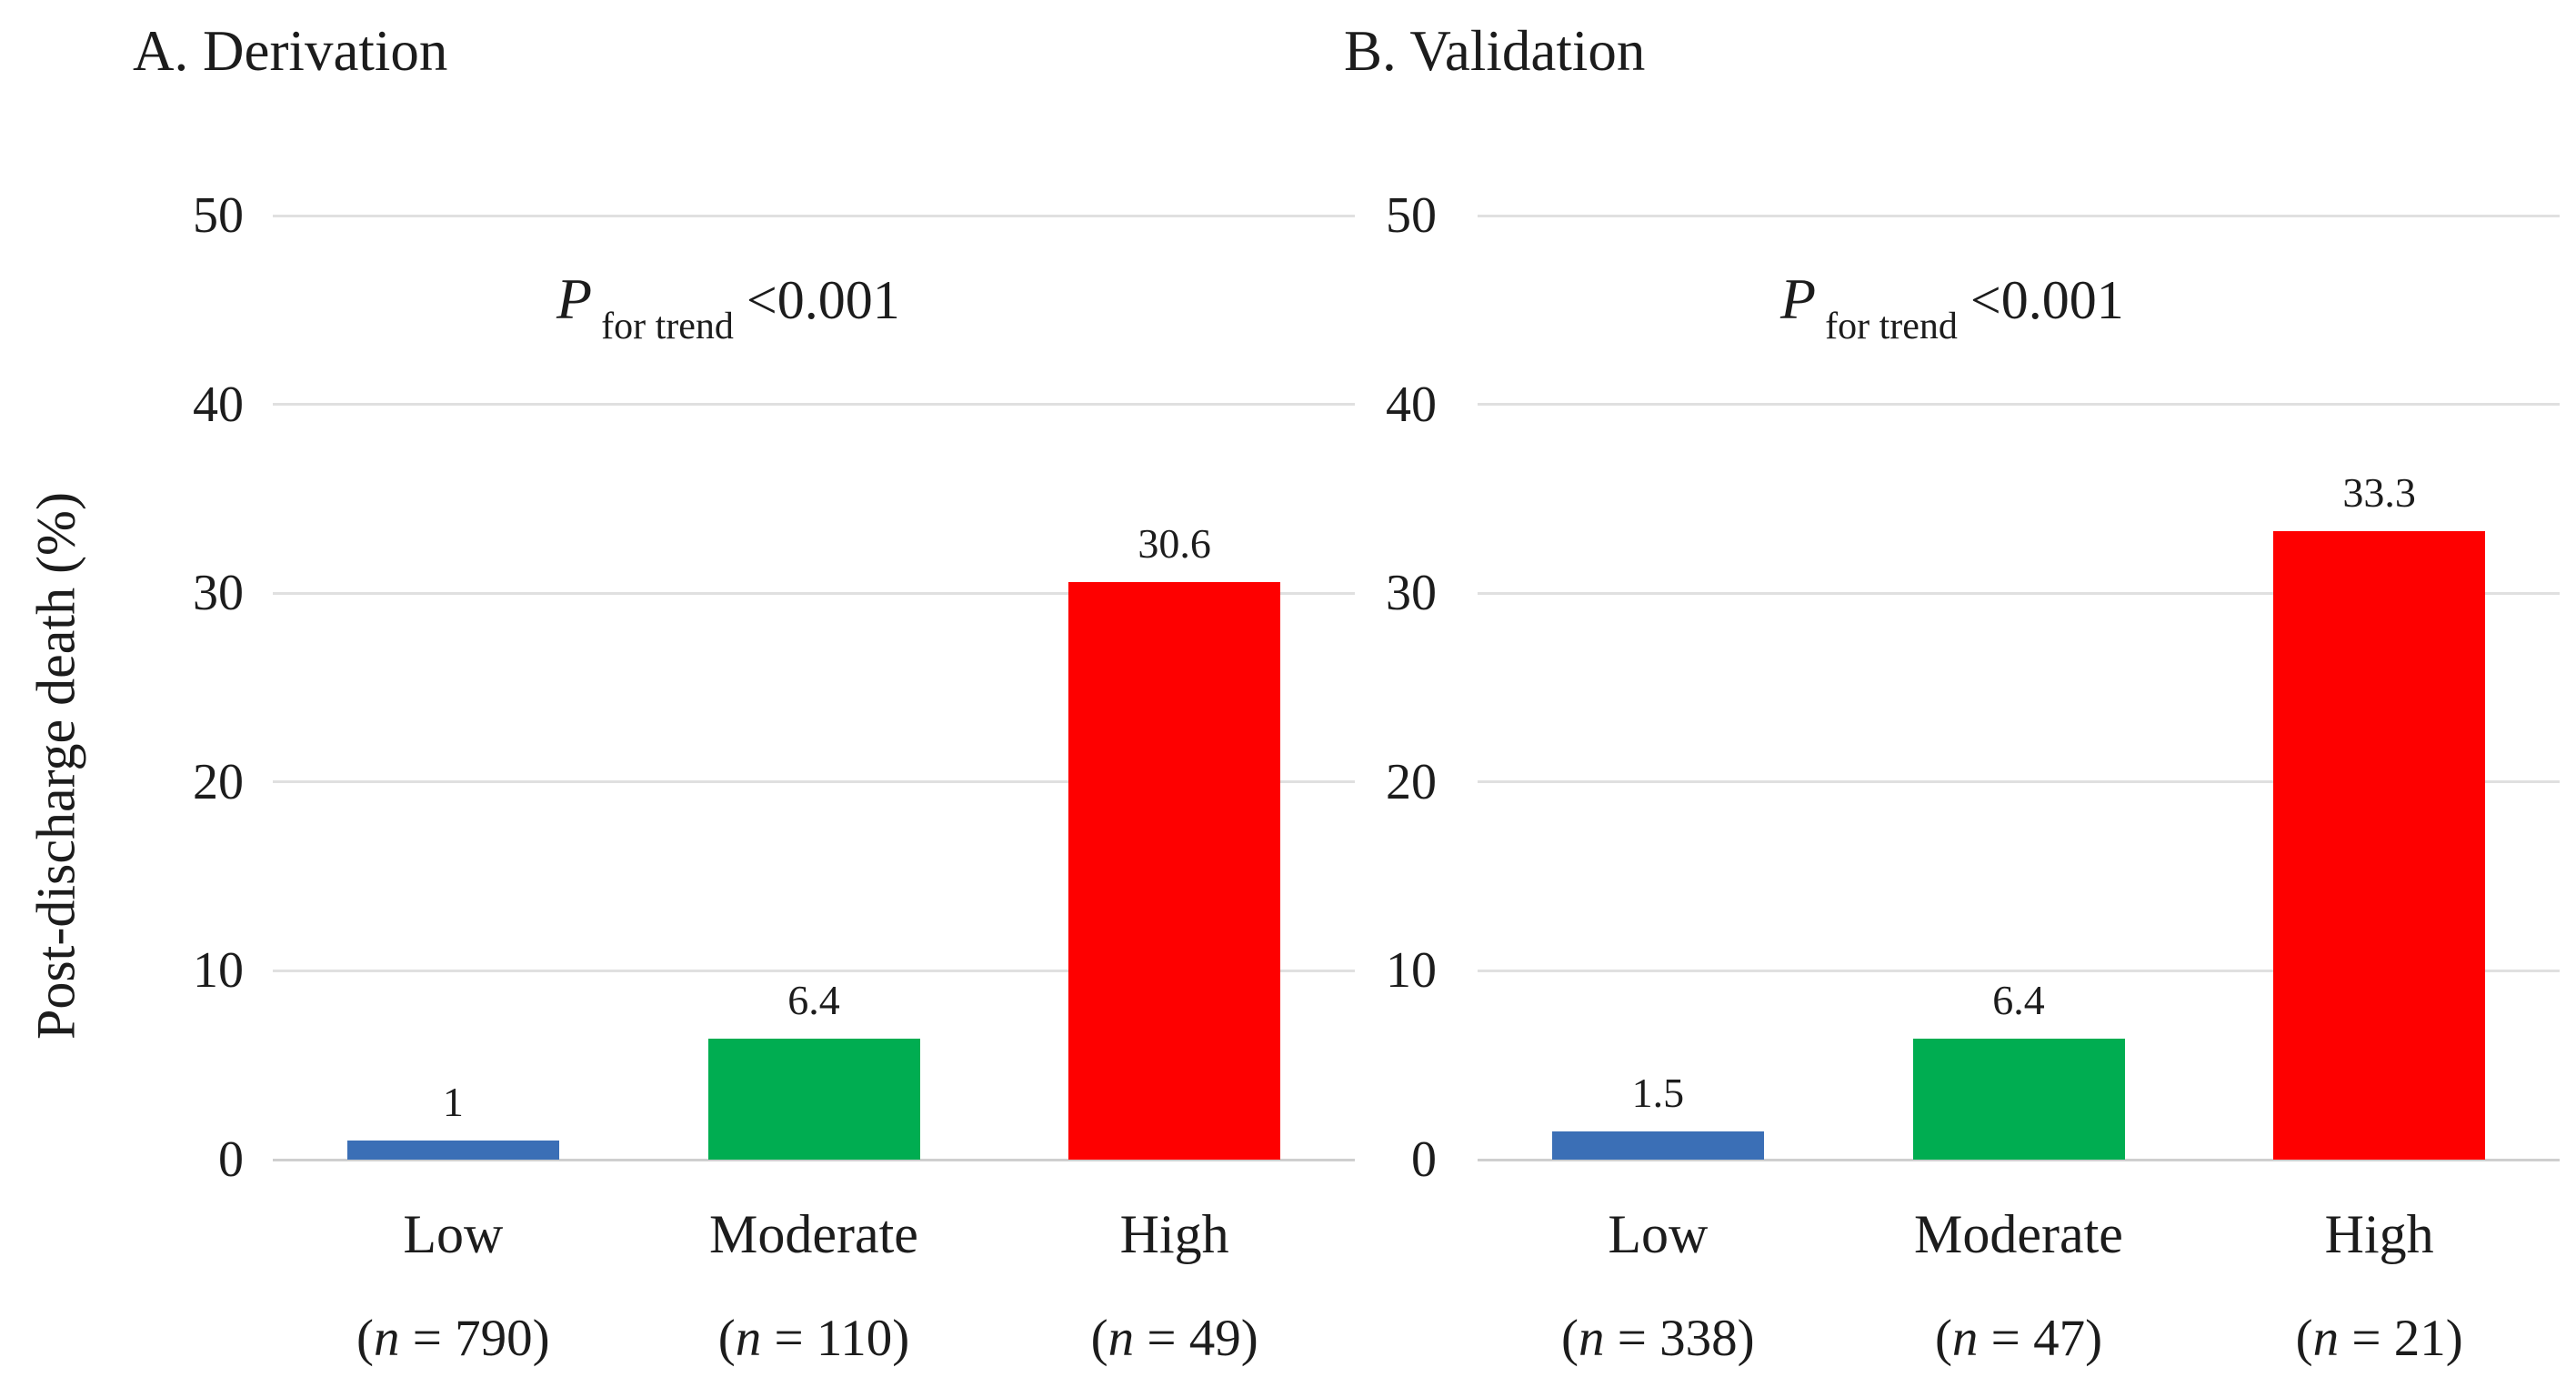 Image resolution: width=2576 pixels, height=1387 pixels. I want to click on y-axis-label: Post-discharge death (%), so click(55, 766).